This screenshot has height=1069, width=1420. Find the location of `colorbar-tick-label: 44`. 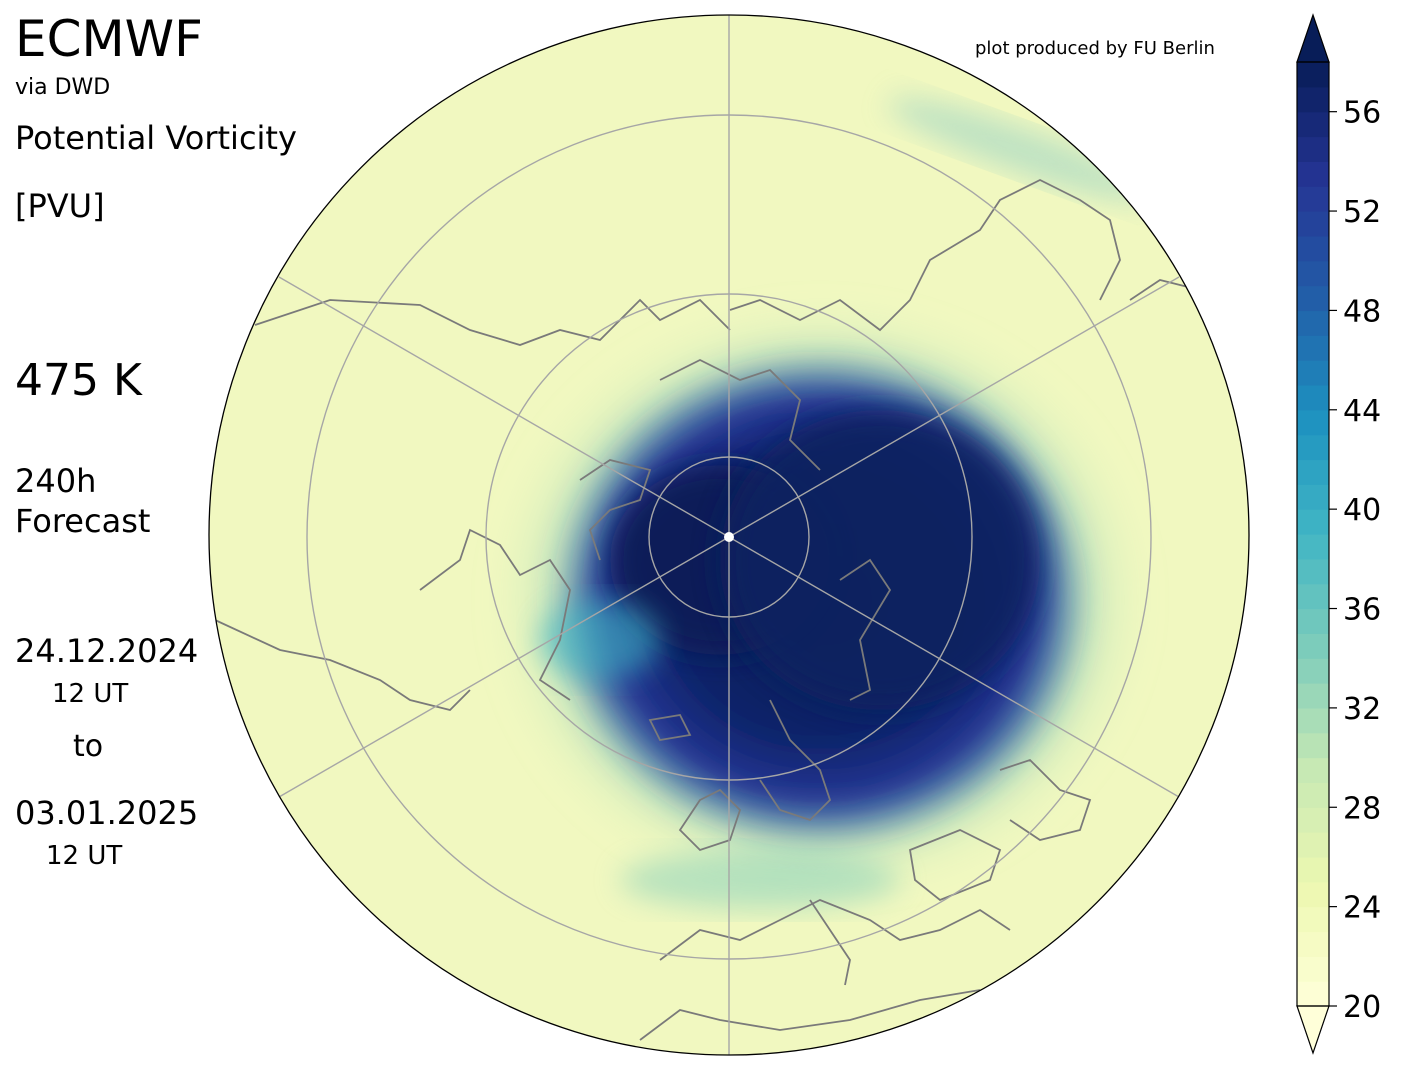

colorbar-tick-label: 44 is located at coordinates (1362, 411).